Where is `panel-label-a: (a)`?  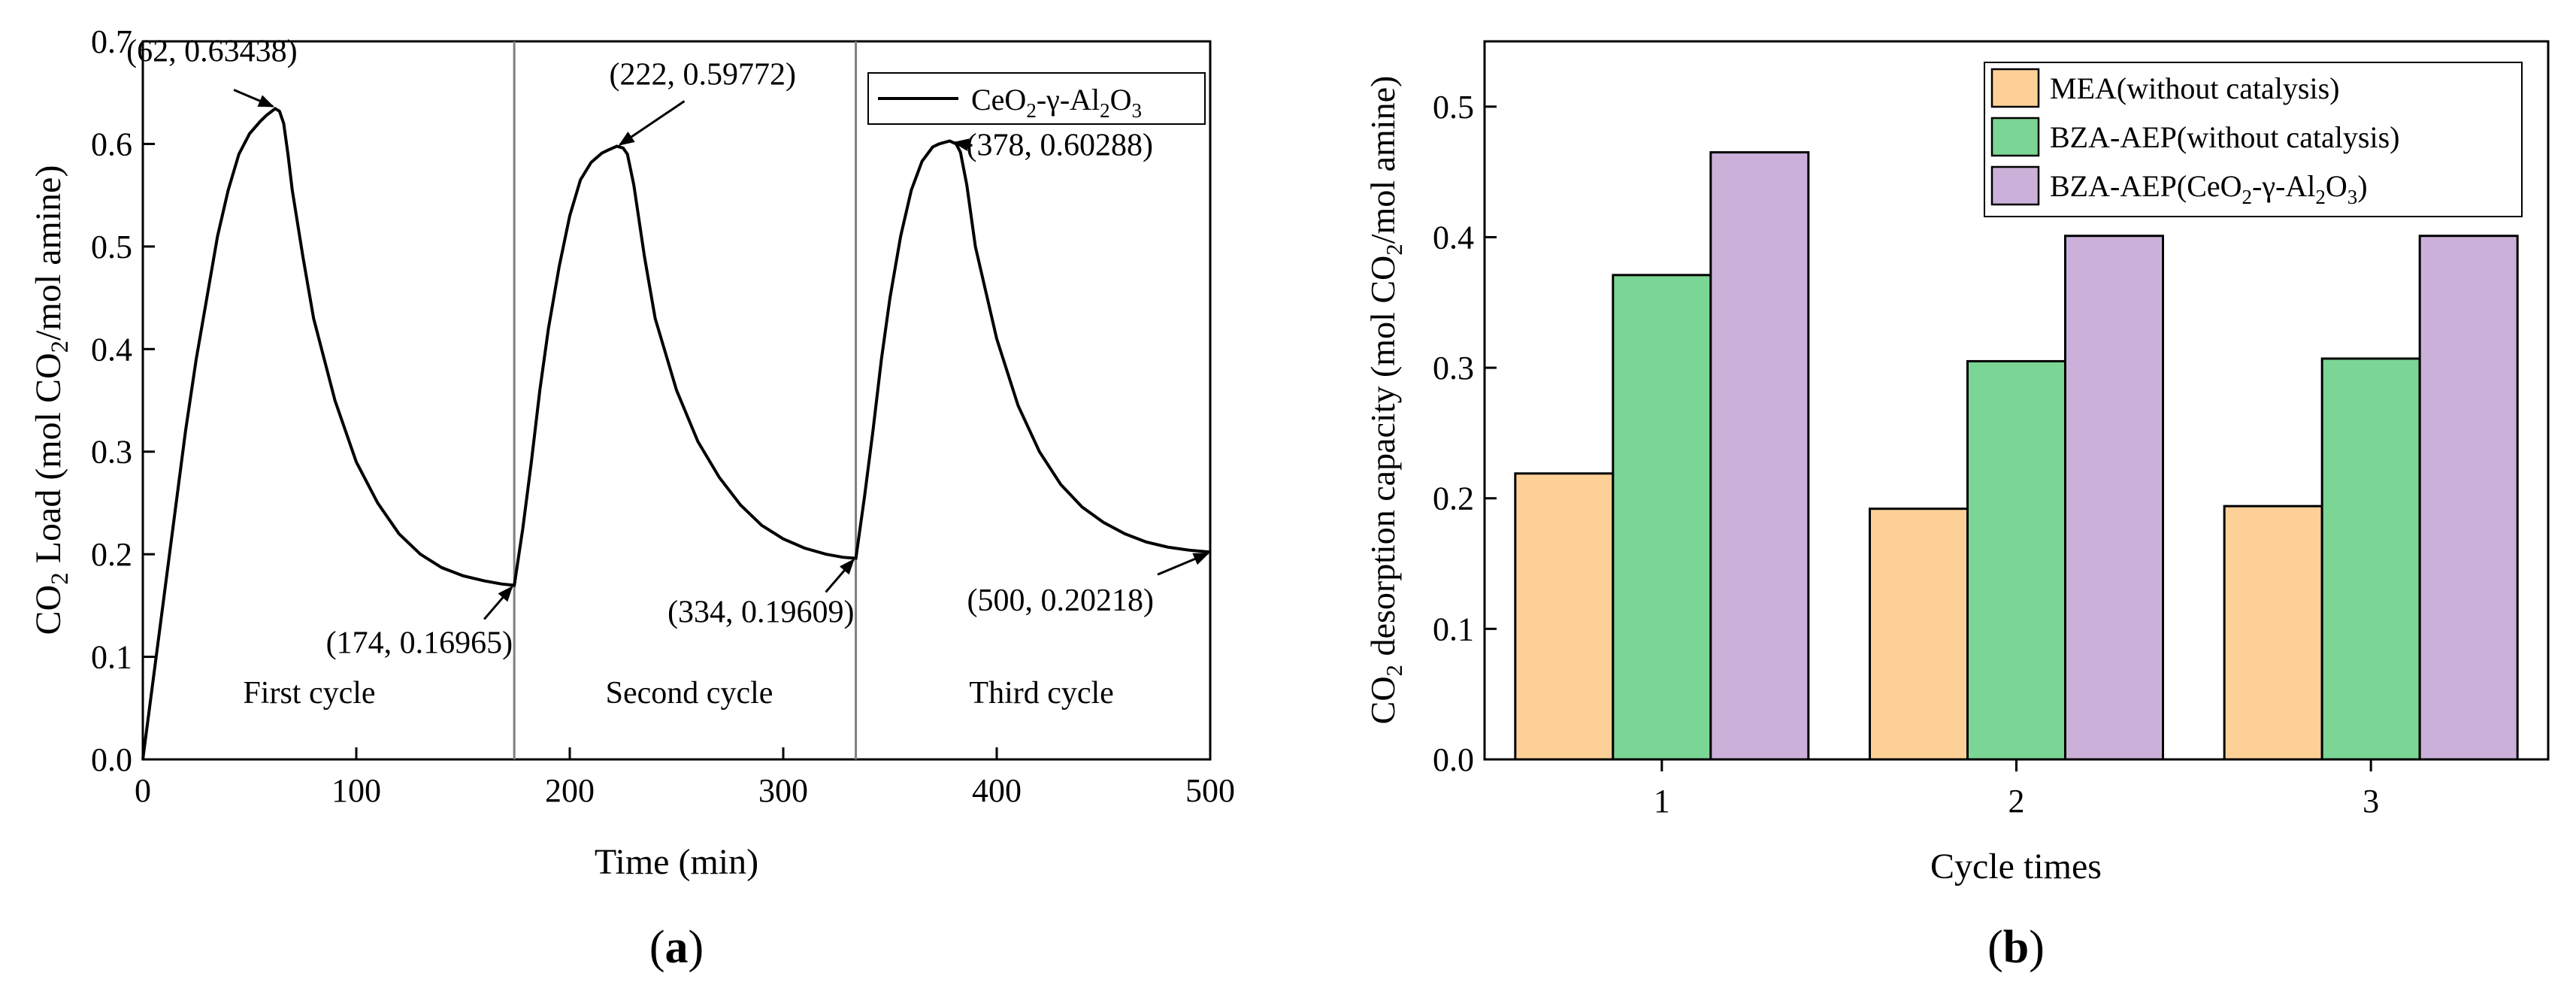
panel-label-a: (a) is located at coordinates (676, 947).